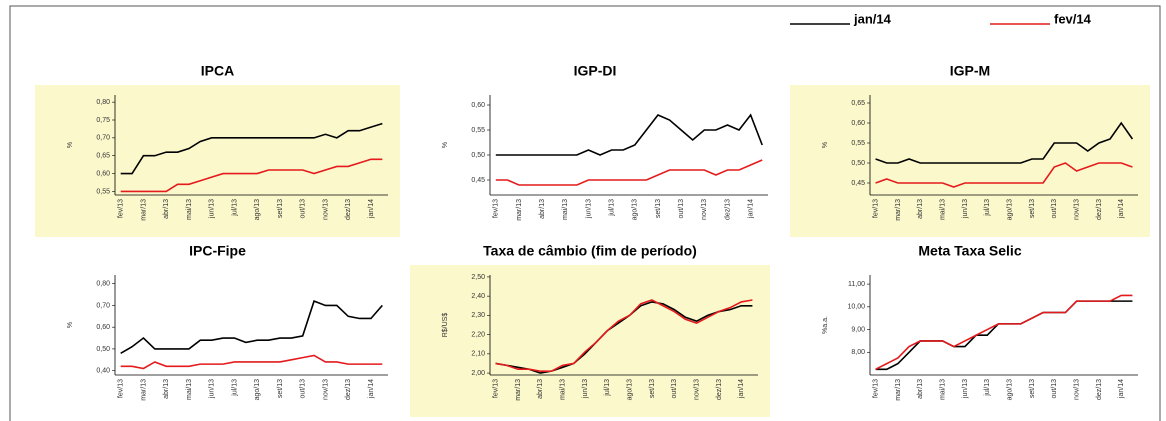  Describe the element at coordinates (856, 307) in the screenshot. I see `y-tick-label: 10,00` at that location.